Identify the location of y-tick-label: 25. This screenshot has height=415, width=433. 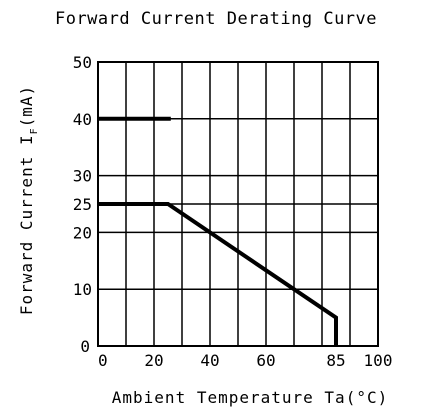
(82, 204).